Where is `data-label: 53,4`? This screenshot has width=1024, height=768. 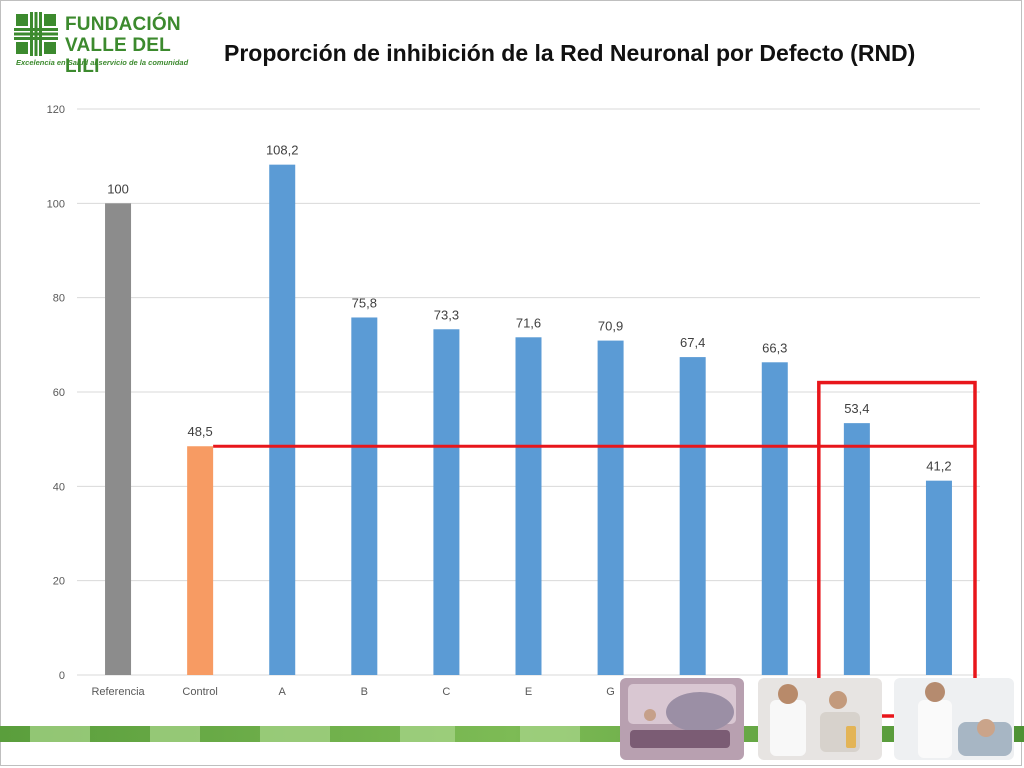
data-label: 53,4 is located at coordinates (856, 408).